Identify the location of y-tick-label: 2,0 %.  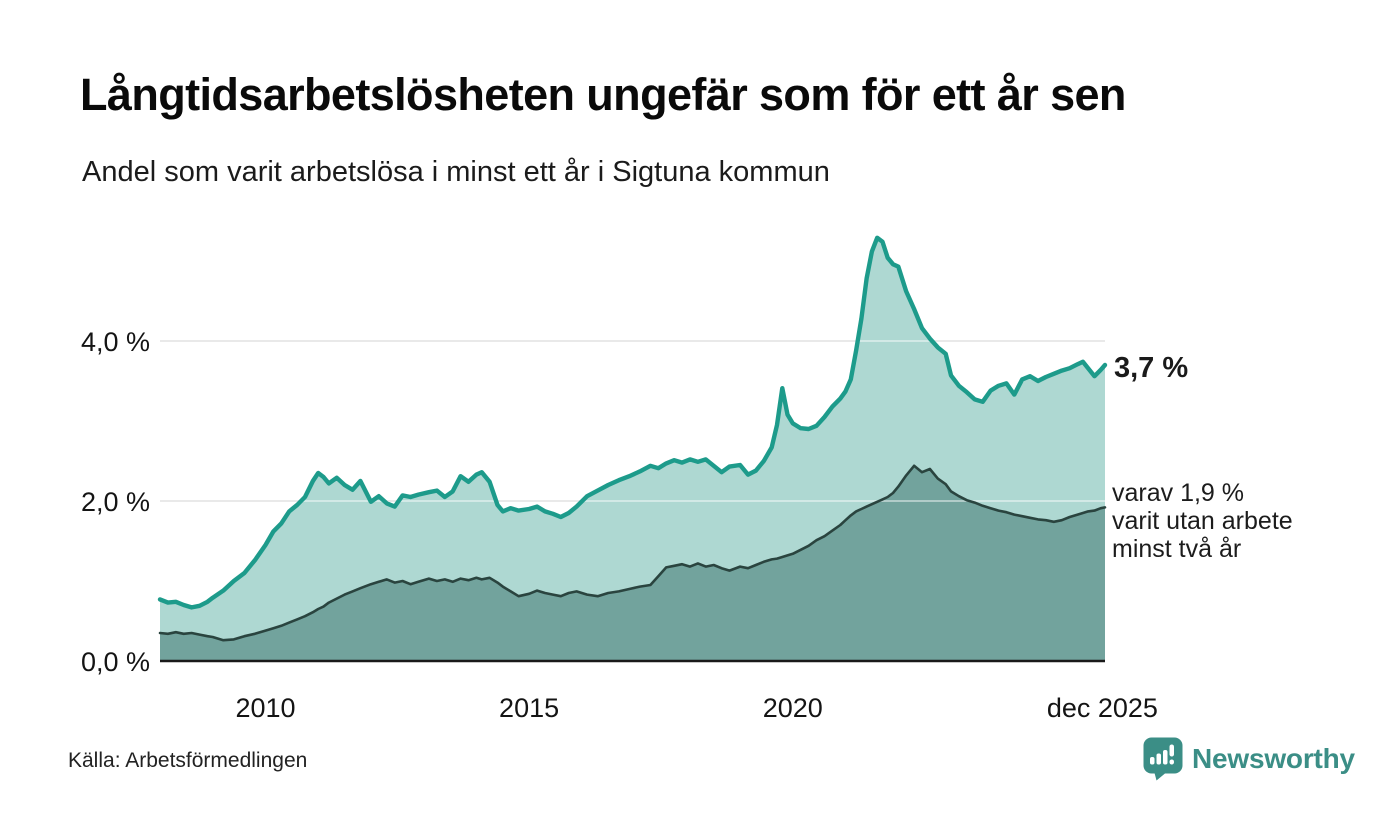
(115, 502).